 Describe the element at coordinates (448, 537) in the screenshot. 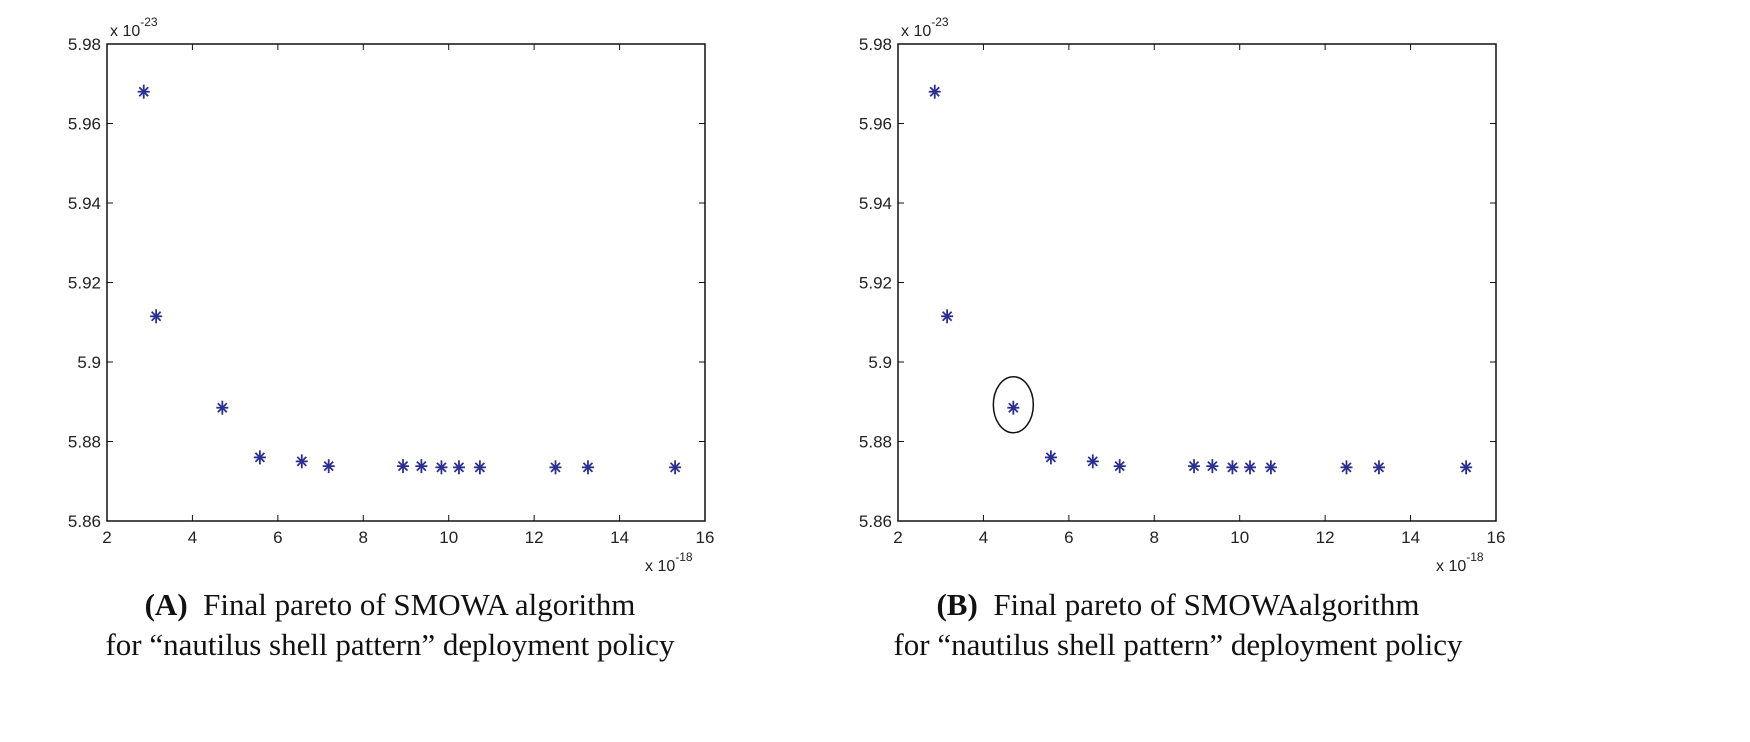

I see `x-tick-label: 10` at that location.